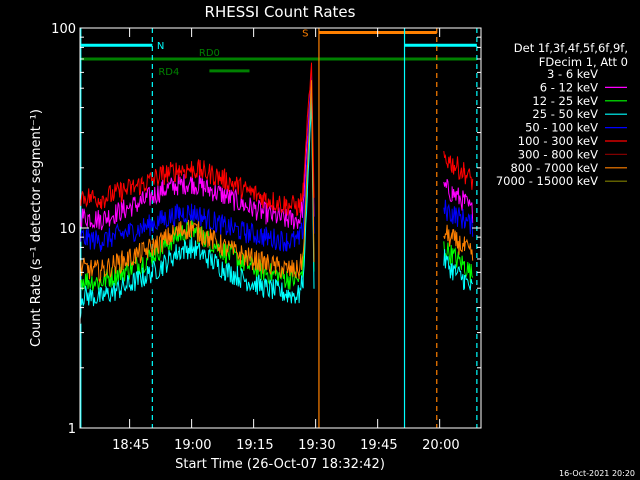 The width and height of the screenshot is (640, 480). I want to click on x-tick-label-4: 19:45, so click(378, 445).